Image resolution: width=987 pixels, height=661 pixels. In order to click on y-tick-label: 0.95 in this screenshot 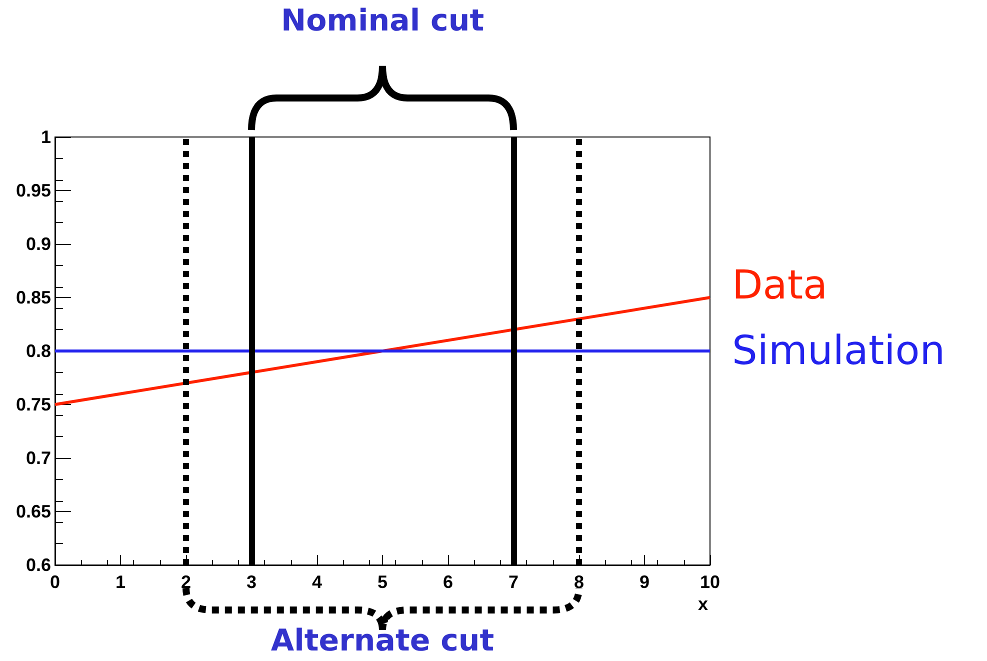, I will do `click(33, 190)`.